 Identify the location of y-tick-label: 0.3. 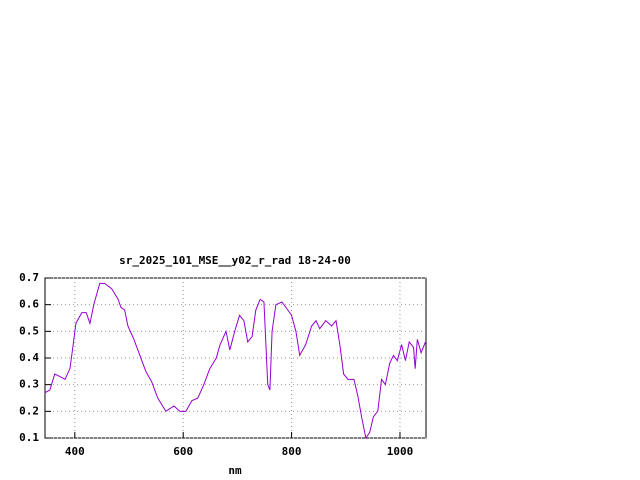
(29, 384).